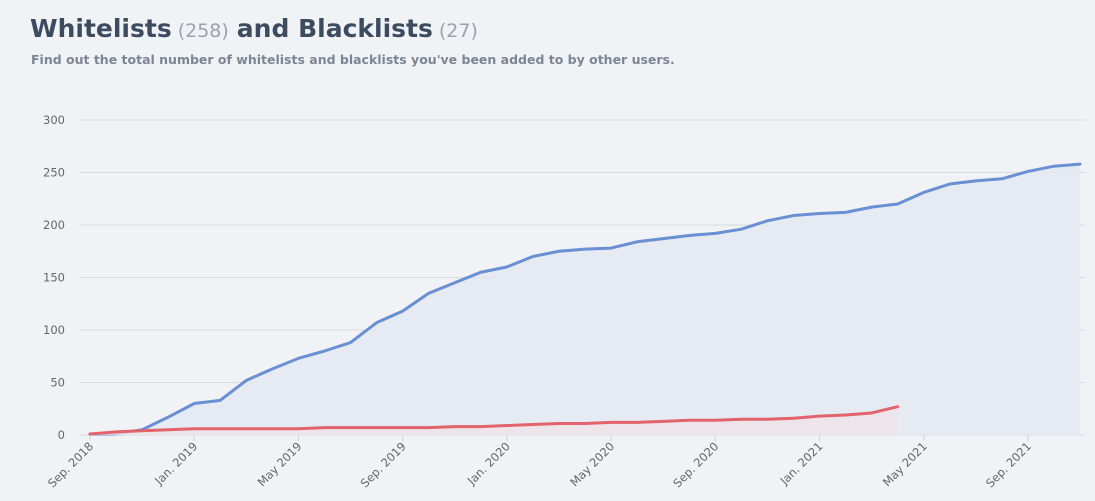  What do you see at coordinates (905, 464) in the screenshot?
I see `x-tick-label: May 2021` at bounding box center [905, 464].